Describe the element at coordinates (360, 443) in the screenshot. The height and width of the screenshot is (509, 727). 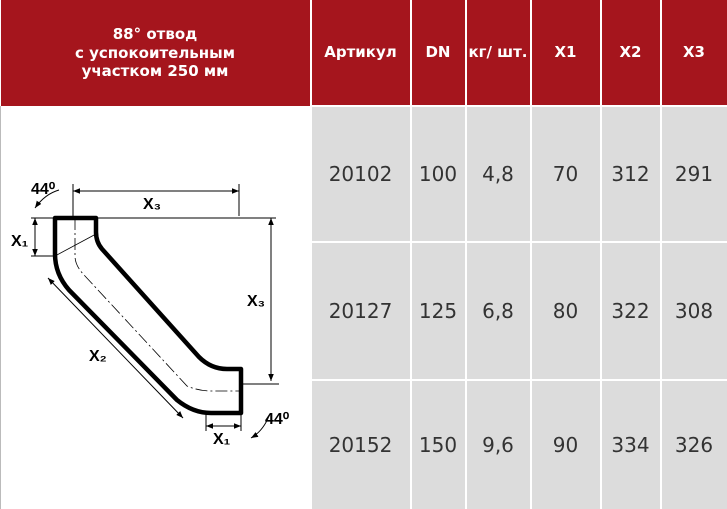
I see `value-cell: 20152` at that location.